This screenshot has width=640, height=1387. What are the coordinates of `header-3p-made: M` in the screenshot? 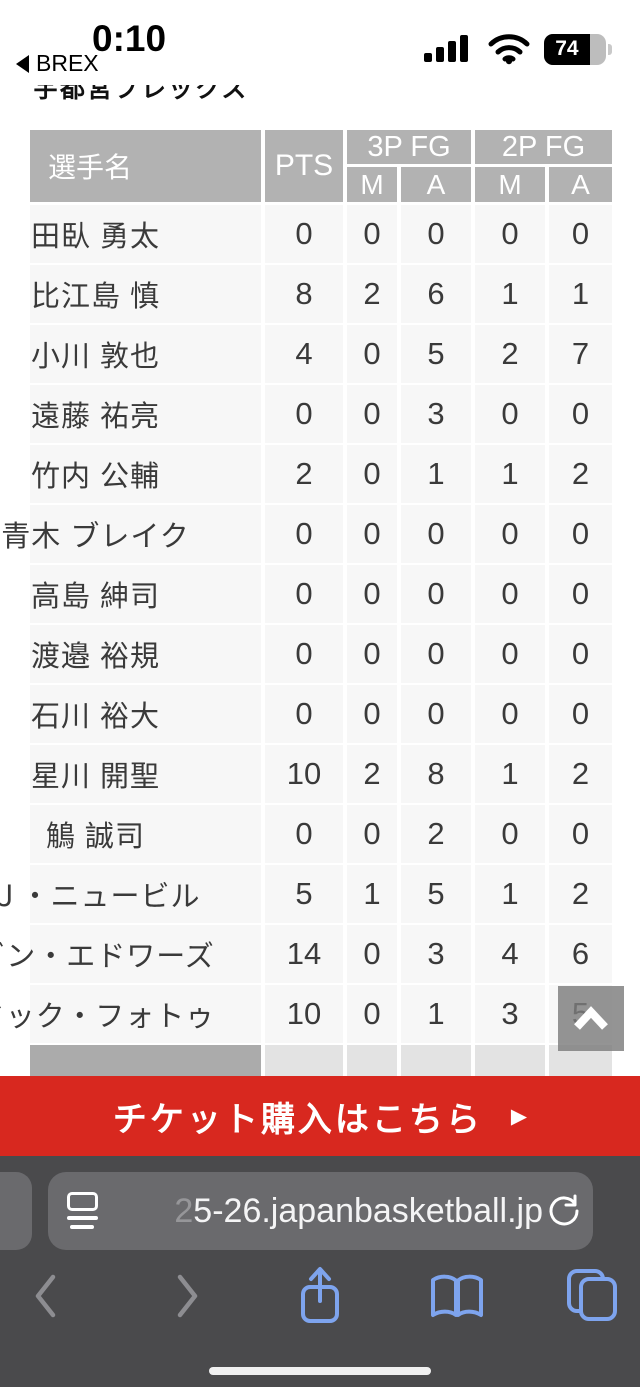 It's located at (372, 184).